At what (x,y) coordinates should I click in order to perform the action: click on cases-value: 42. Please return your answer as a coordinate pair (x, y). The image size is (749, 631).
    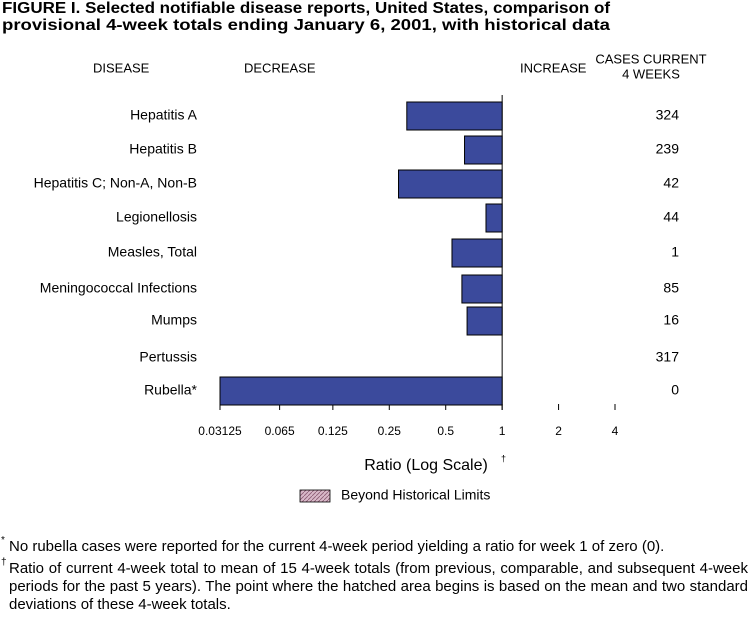
    Looking at the image, I should click on (671, 183).